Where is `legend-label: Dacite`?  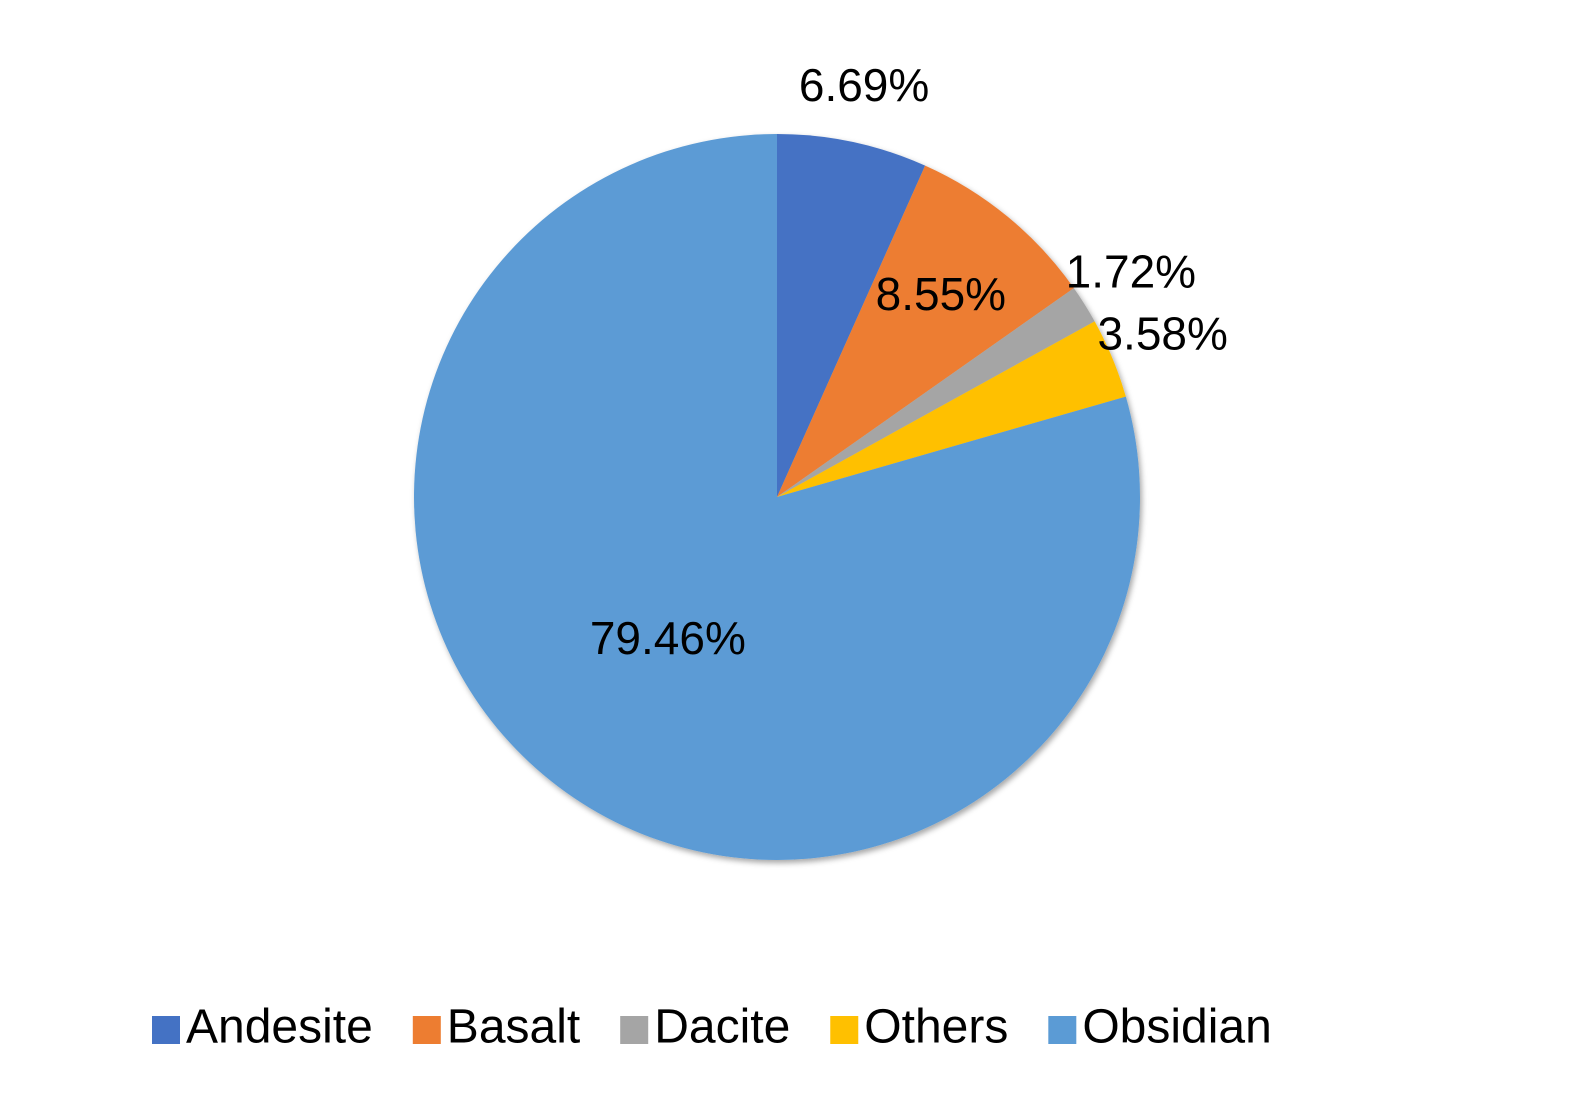
legend-label: Dacite is located at coordinates (722, 1027).